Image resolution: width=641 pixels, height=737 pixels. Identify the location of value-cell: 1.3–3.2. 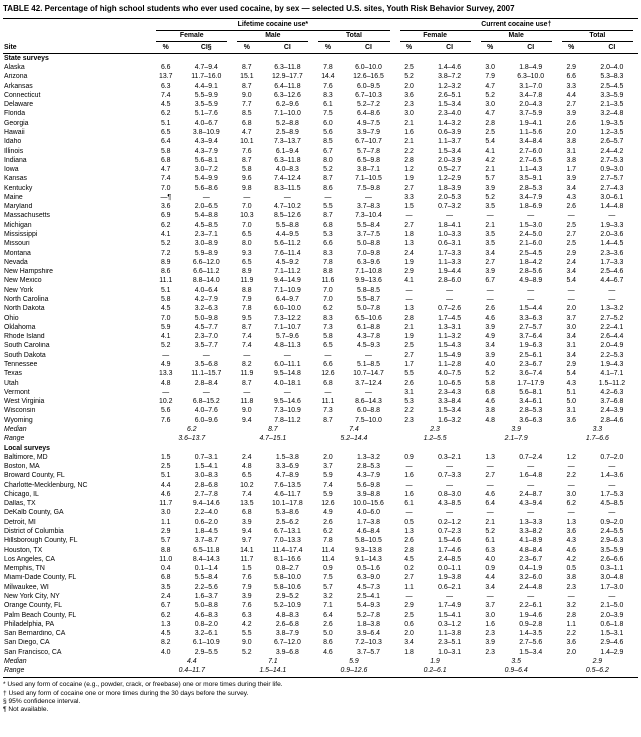
(368, 457).